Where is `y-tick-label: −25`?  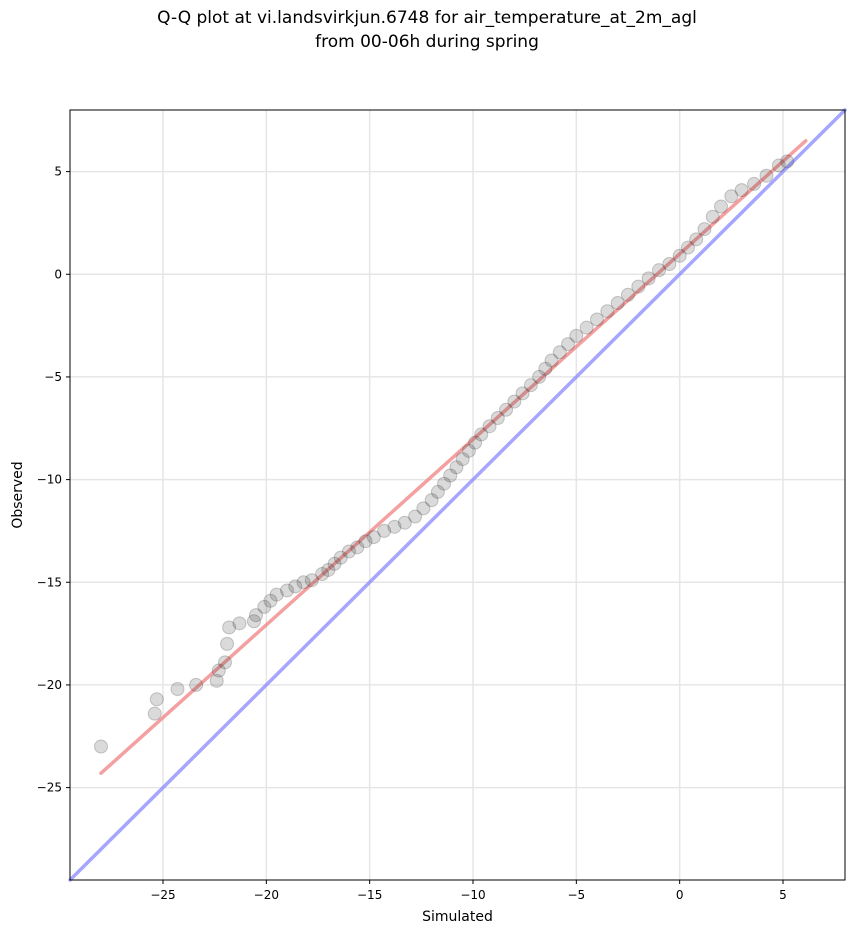
y-tick-label: −25 is located at coordinates (49, 788).